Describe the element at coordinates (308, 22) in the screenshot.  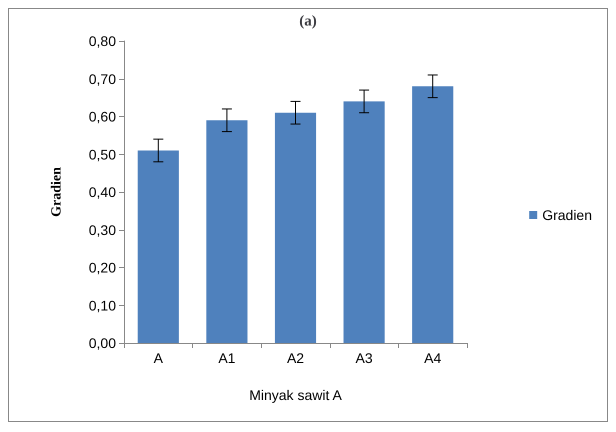
I see `chart-title: (a)` at that location.